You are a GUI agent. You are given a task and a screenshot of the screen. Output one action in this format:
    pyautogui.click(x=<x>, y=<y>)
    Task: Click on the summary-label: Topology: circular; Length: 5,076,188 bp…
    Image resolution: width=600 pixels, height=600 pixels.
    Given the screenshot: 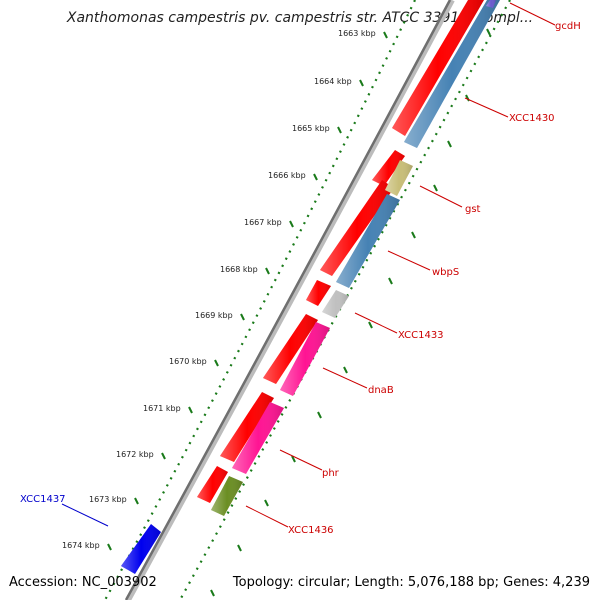 What is the action you would take?
    pyautogui.click(x=411, y=582)
    